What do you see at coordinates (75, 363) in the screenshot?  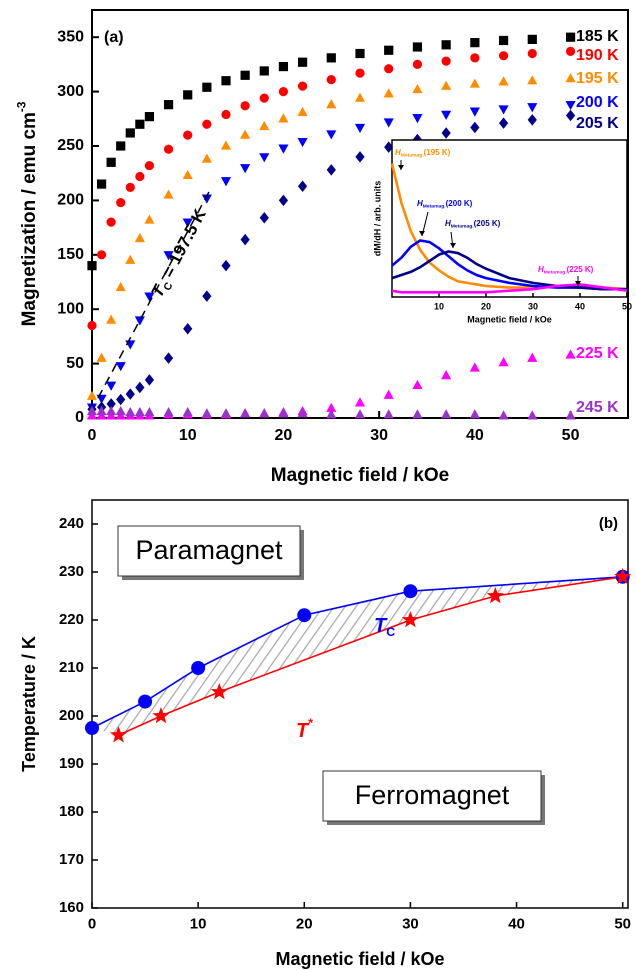 I see `y-tick-label: 50` at bounding box center [75, 363].